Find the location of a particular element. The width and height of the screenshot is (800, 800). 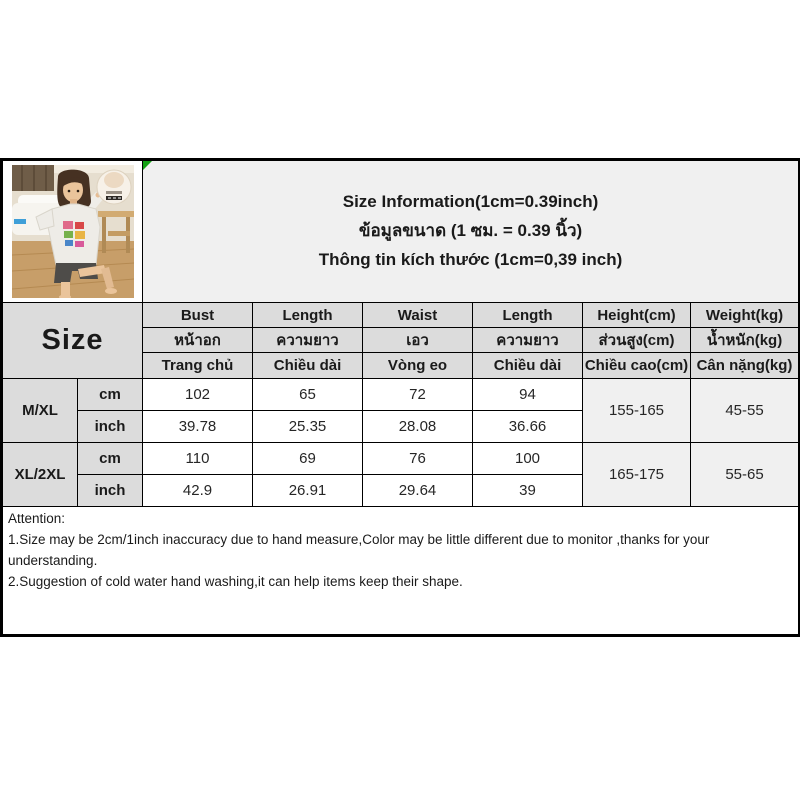

tshirt is located at coordinates (73, 234).